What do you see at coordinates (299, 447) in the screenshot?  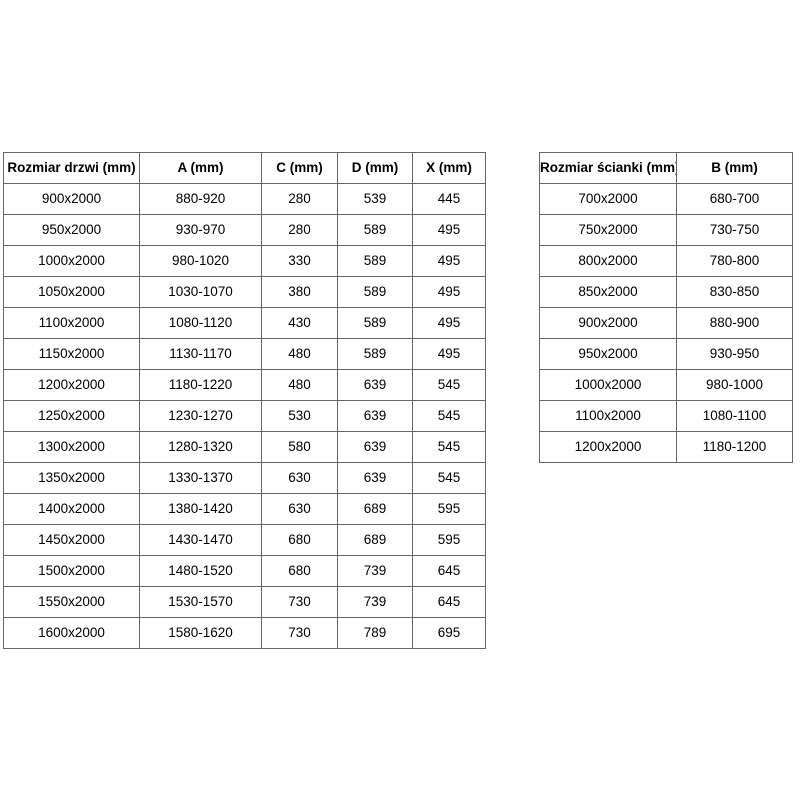 I see `table-cell: 580` at bounding box center [299, 447].